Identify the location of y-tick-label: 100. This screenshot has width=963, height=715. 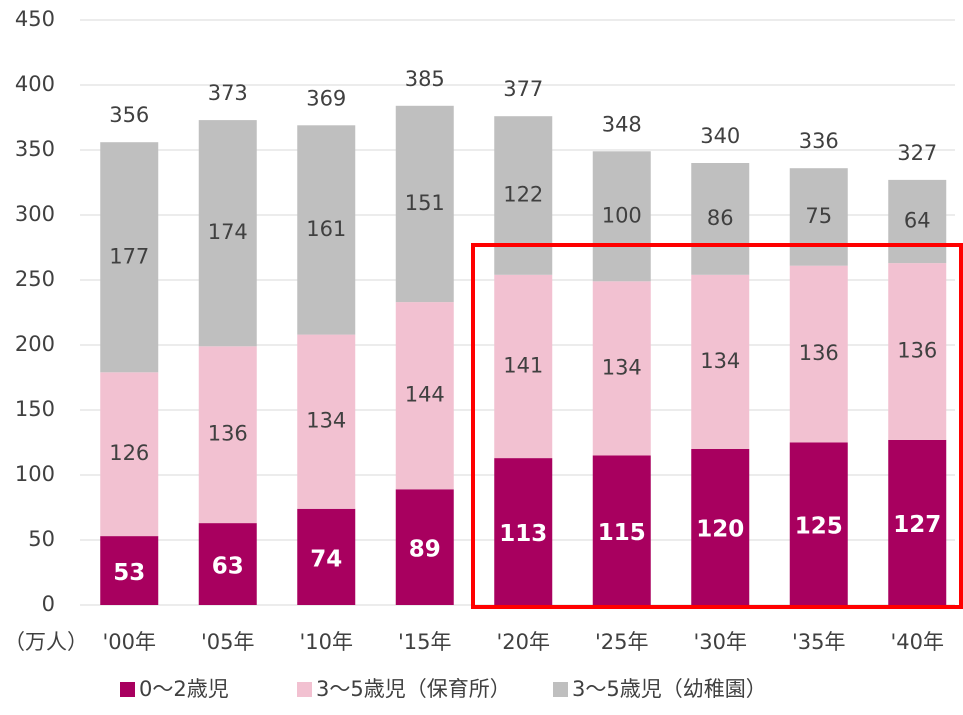
(35, 474).